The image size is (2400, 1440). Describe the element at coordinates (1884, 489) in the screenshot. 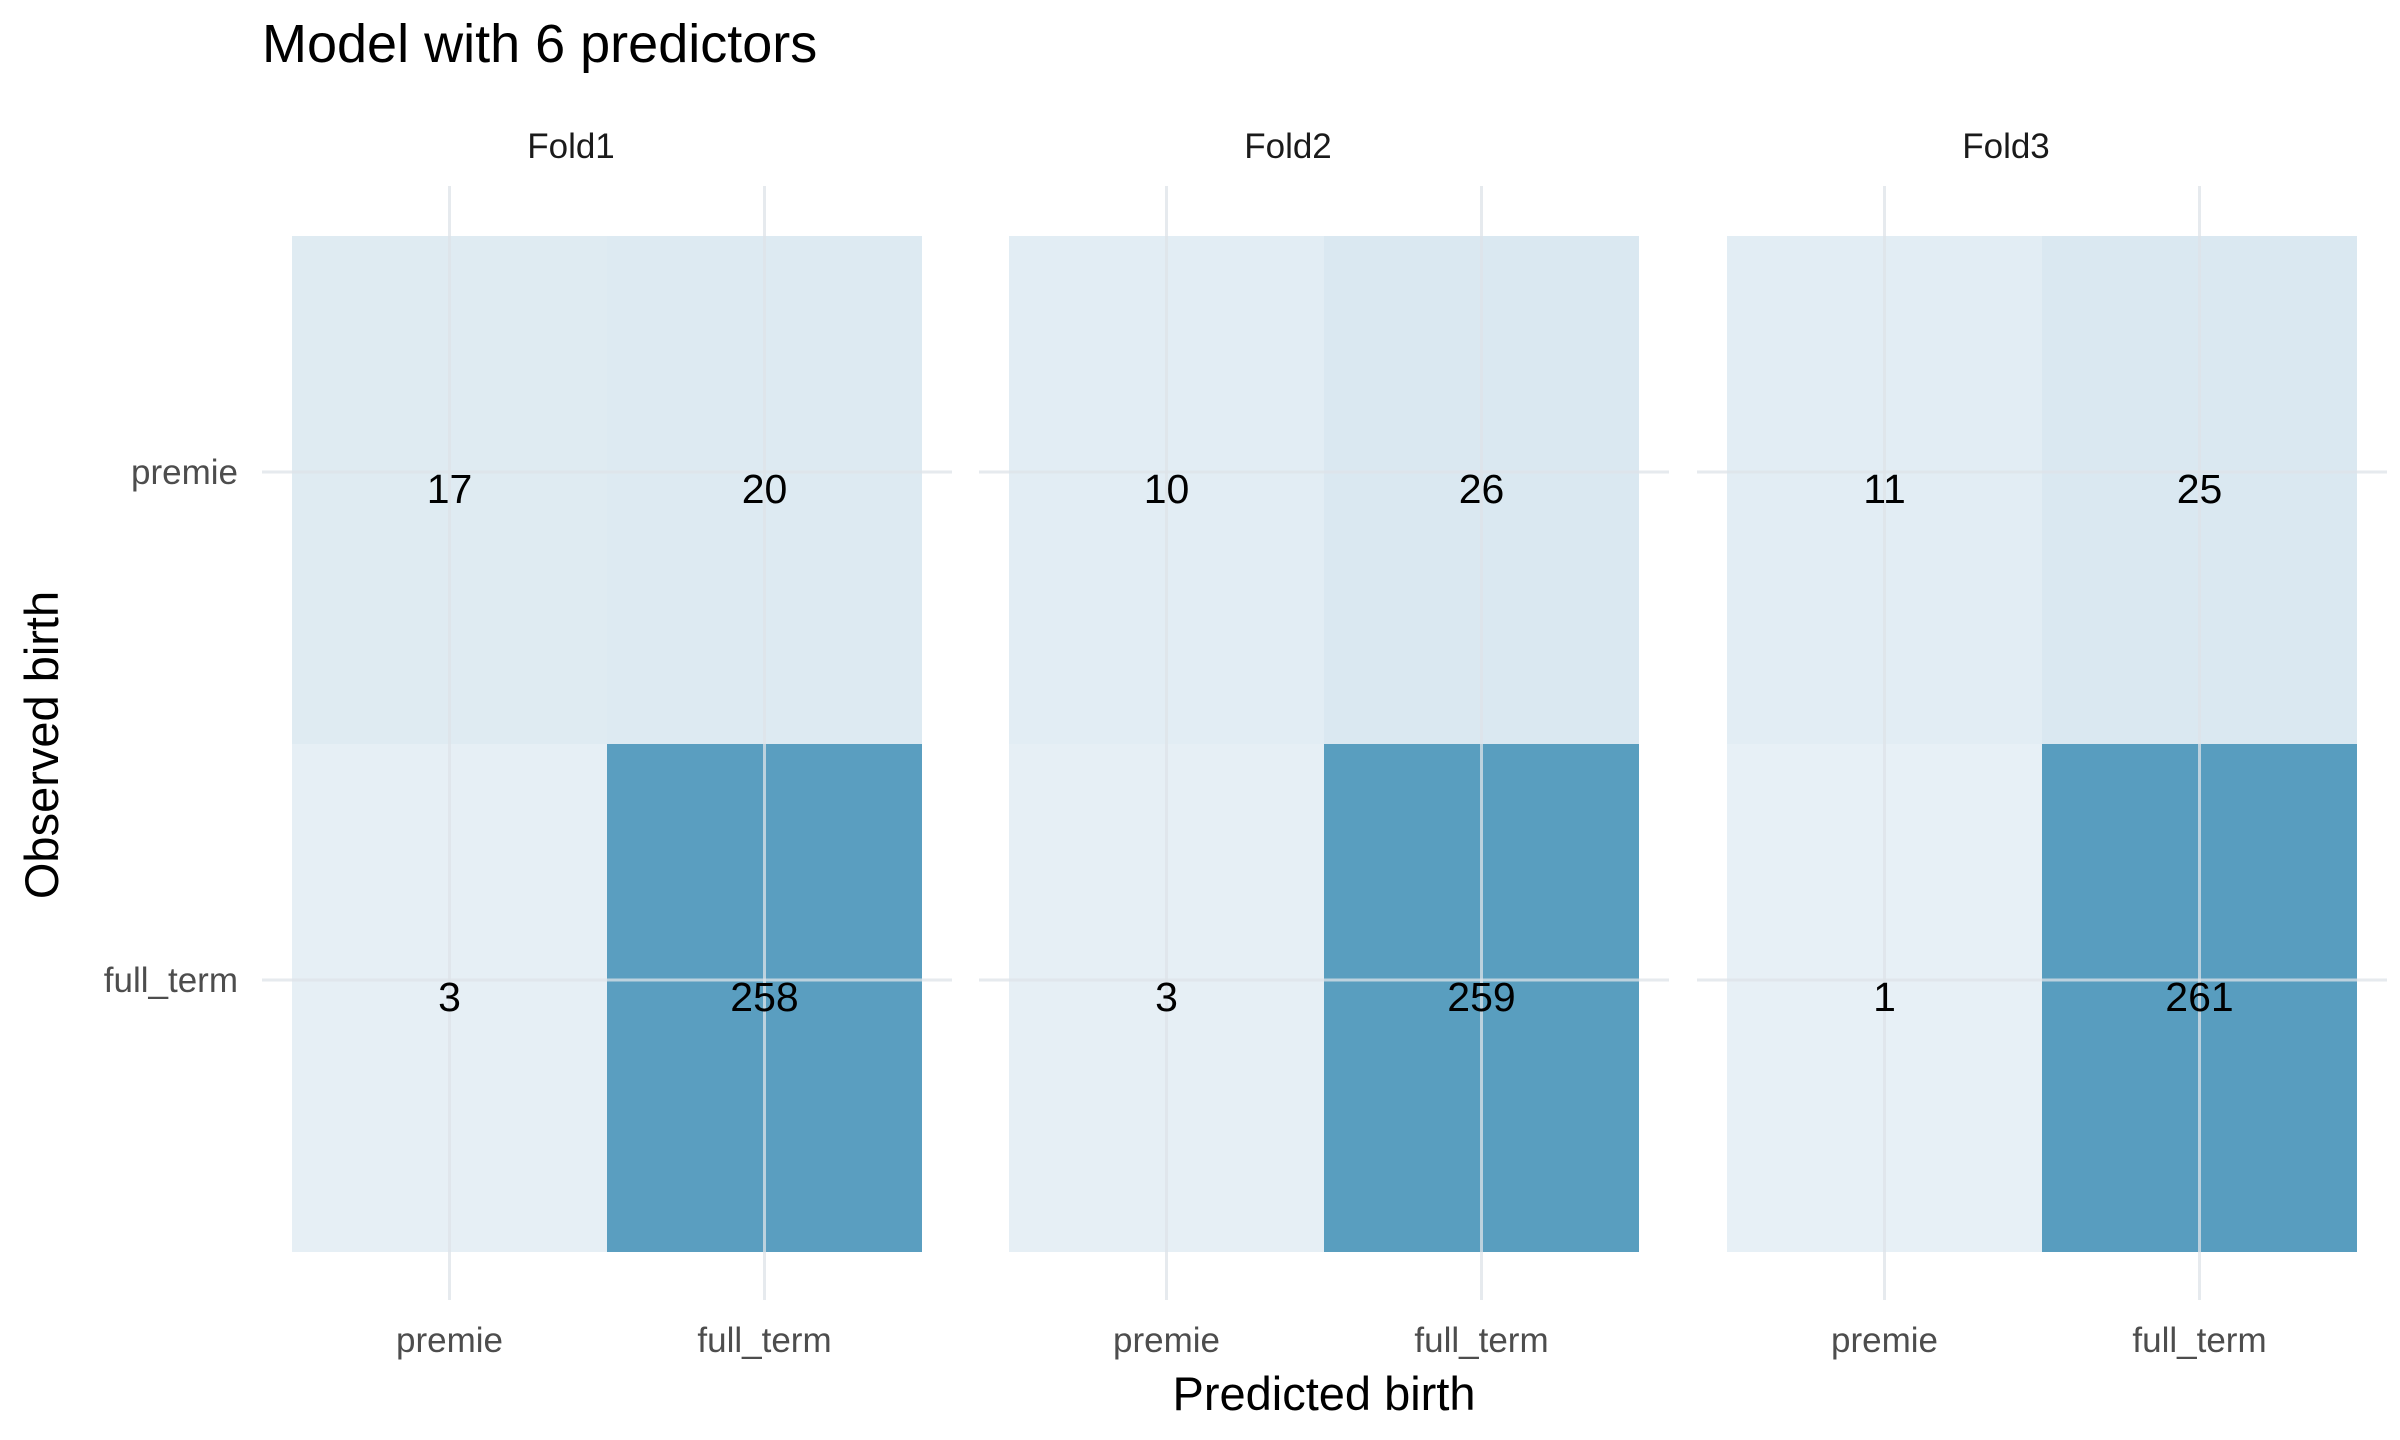

I see `cell-count-label: 11` at that location.